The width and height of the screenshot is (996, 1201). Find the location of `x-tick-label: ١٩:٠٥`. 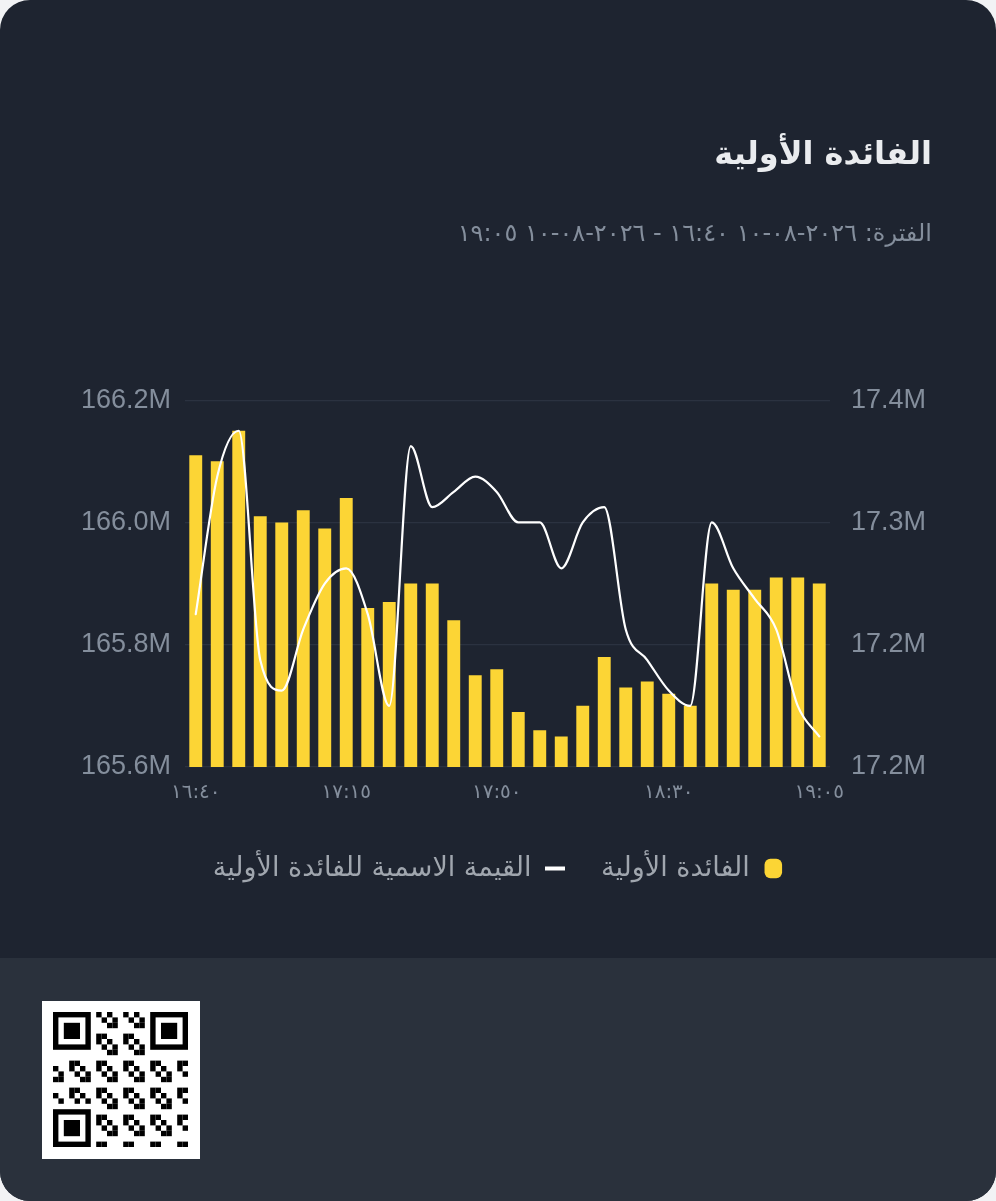

x-tick-label: ١٩:٠٥ is located at coordinates (819, 791).